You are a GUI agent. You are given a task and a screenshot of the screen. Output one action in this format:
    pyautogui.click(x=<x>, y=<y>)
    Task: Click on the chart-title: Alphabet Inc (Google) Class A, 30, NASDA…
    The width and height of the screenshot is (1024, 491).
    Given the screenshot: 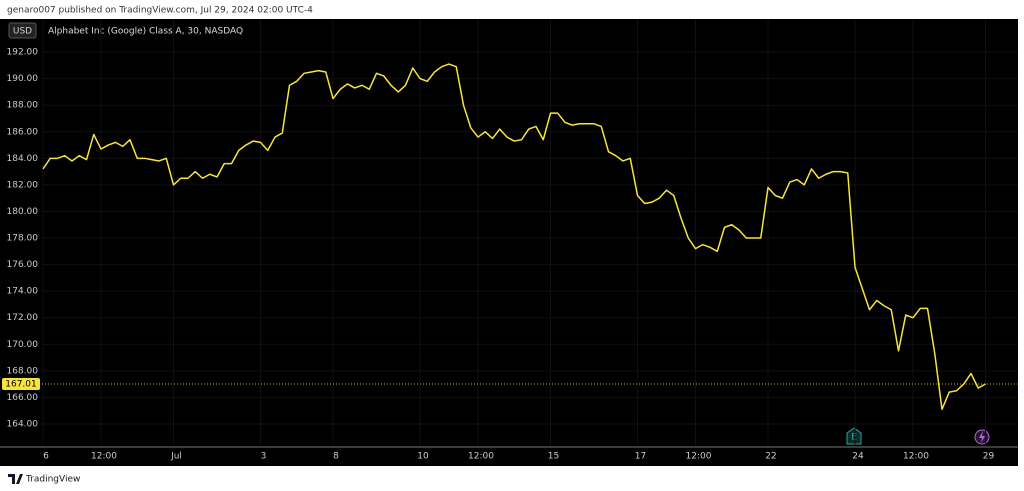 What is the action you would take?
    pyautogui.click(x=145, y=32)
    